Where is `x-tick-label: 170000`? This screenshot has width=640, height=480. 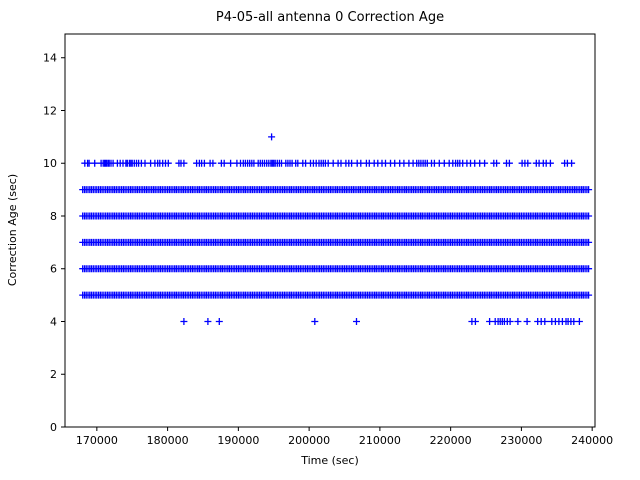
x-tick-label: 170000 is located at coordinates (97, 440).